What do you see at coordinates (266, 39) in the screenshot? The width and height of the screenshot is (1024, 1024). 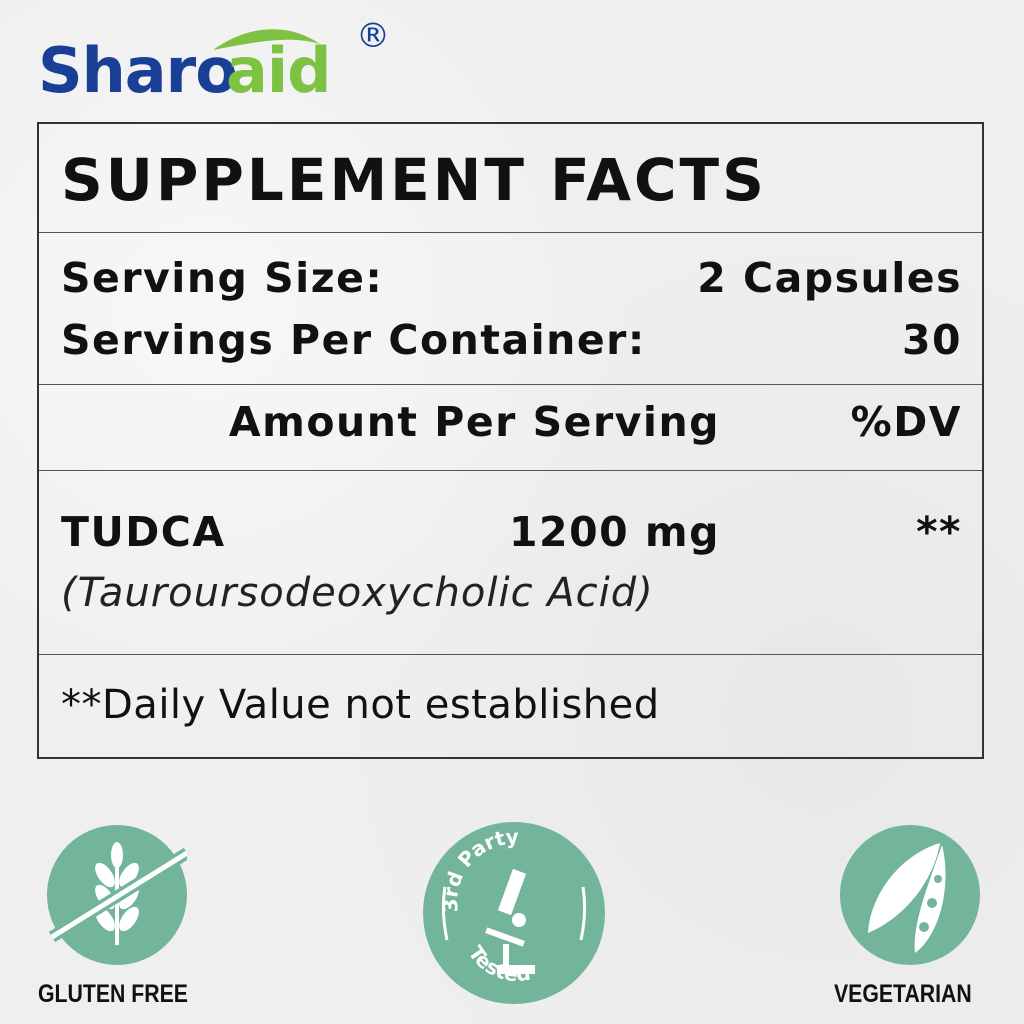 I see `leaf-icon` at bounding box center [266, 39].